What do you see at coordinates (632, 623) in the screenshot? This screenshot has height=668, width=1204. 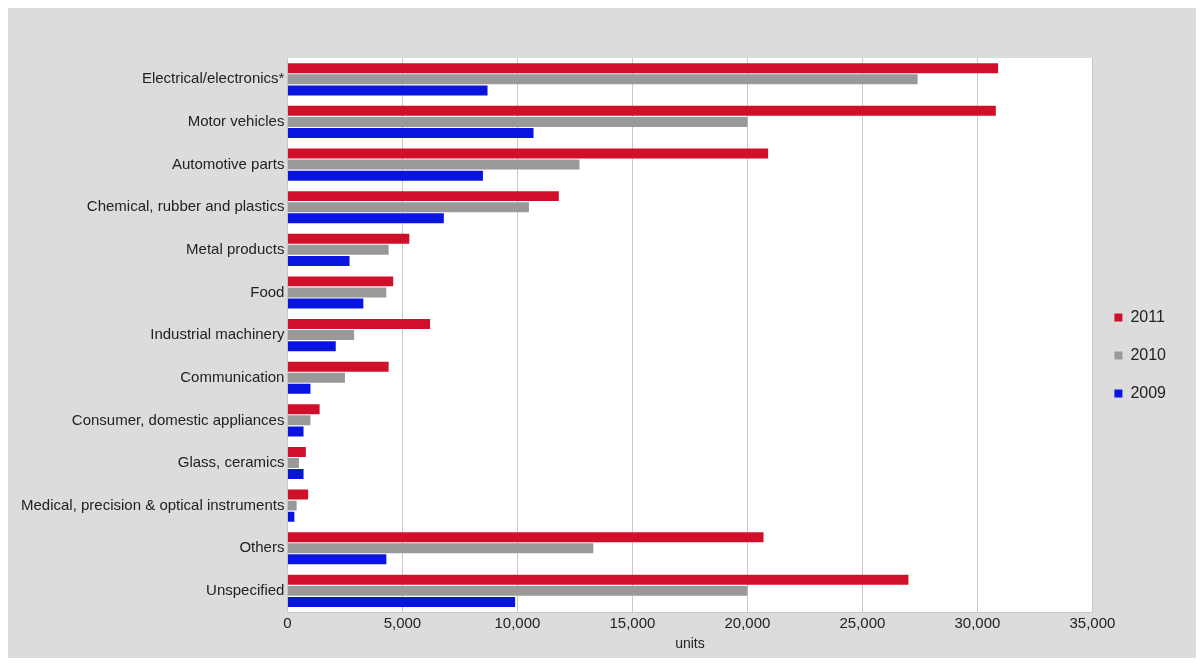 I see `x-tick-label: 15,000` at bounding box center [632, 623].